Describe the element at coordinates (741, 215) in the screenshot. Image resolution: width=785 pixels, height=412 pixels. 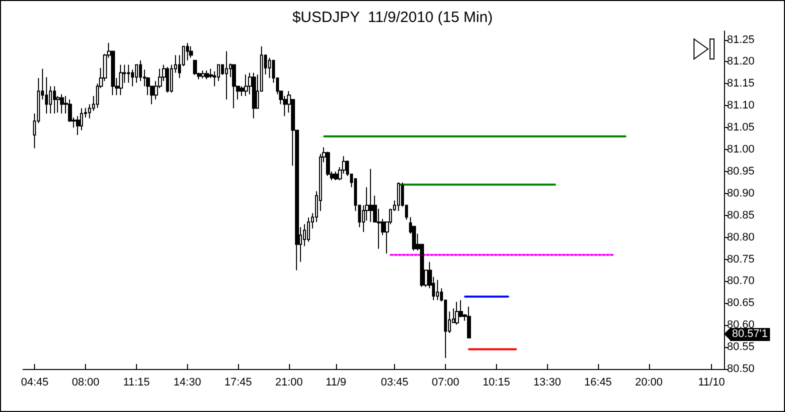
I see `y-tick-label: 80.85` at that location.